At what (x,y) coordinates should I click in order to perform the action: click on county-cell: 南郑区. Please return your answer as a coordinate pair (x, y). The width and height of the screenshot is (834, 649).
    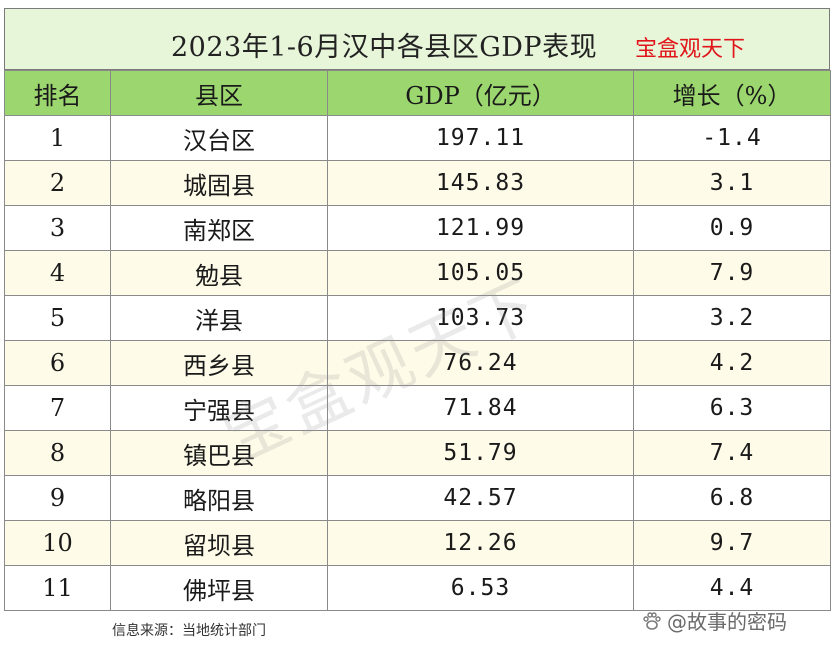
    Looking at the image, I should click on (219, 228).